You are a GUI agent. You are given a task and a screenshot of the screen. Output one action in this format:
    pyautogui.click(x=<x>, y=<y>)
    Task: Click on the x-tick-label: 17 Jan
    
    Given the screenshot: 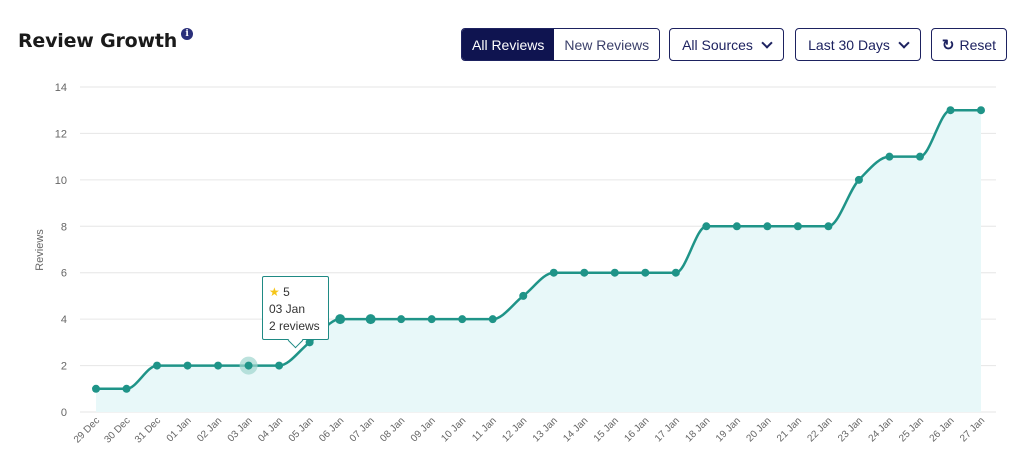 What is the action you would take?
    pyautogui.click(x=667, y=429)
    